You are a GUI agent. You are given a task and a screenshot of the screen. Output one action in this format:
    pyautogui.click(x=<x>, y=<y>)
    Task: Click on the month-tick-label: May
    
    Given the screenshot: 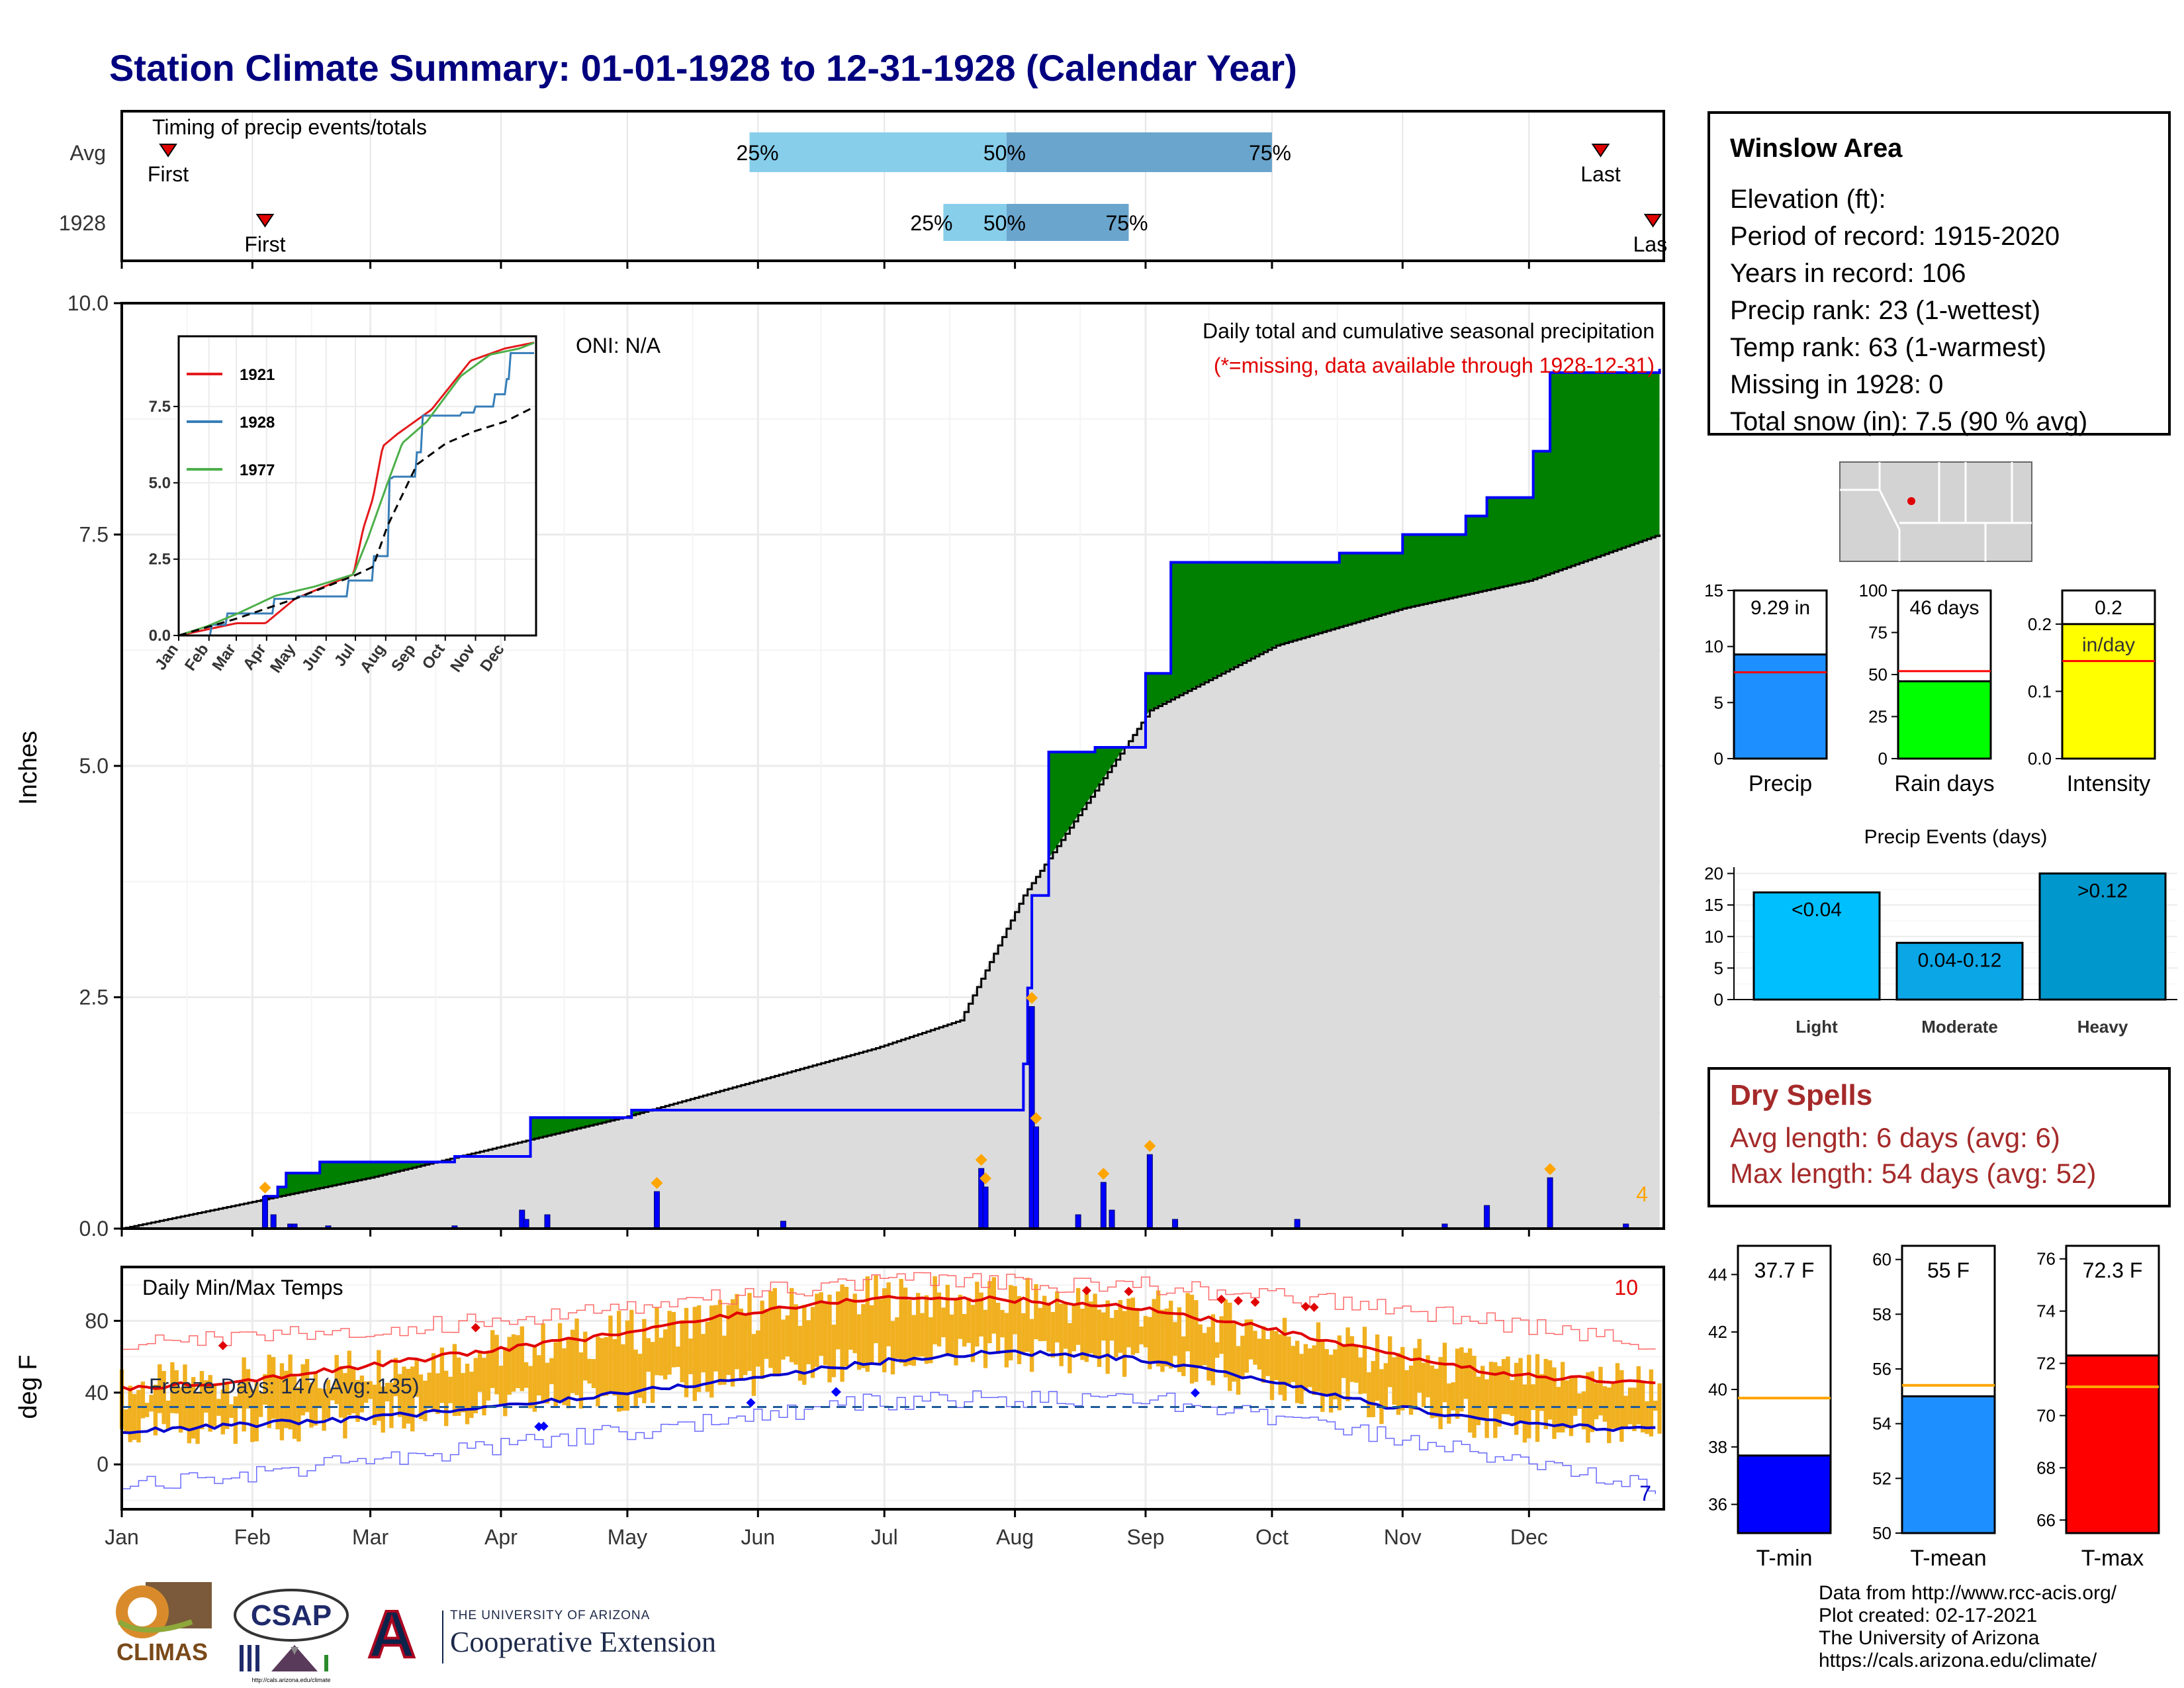 What is the action you would take?
    pyautogui.click(x=627, y=1537)
    